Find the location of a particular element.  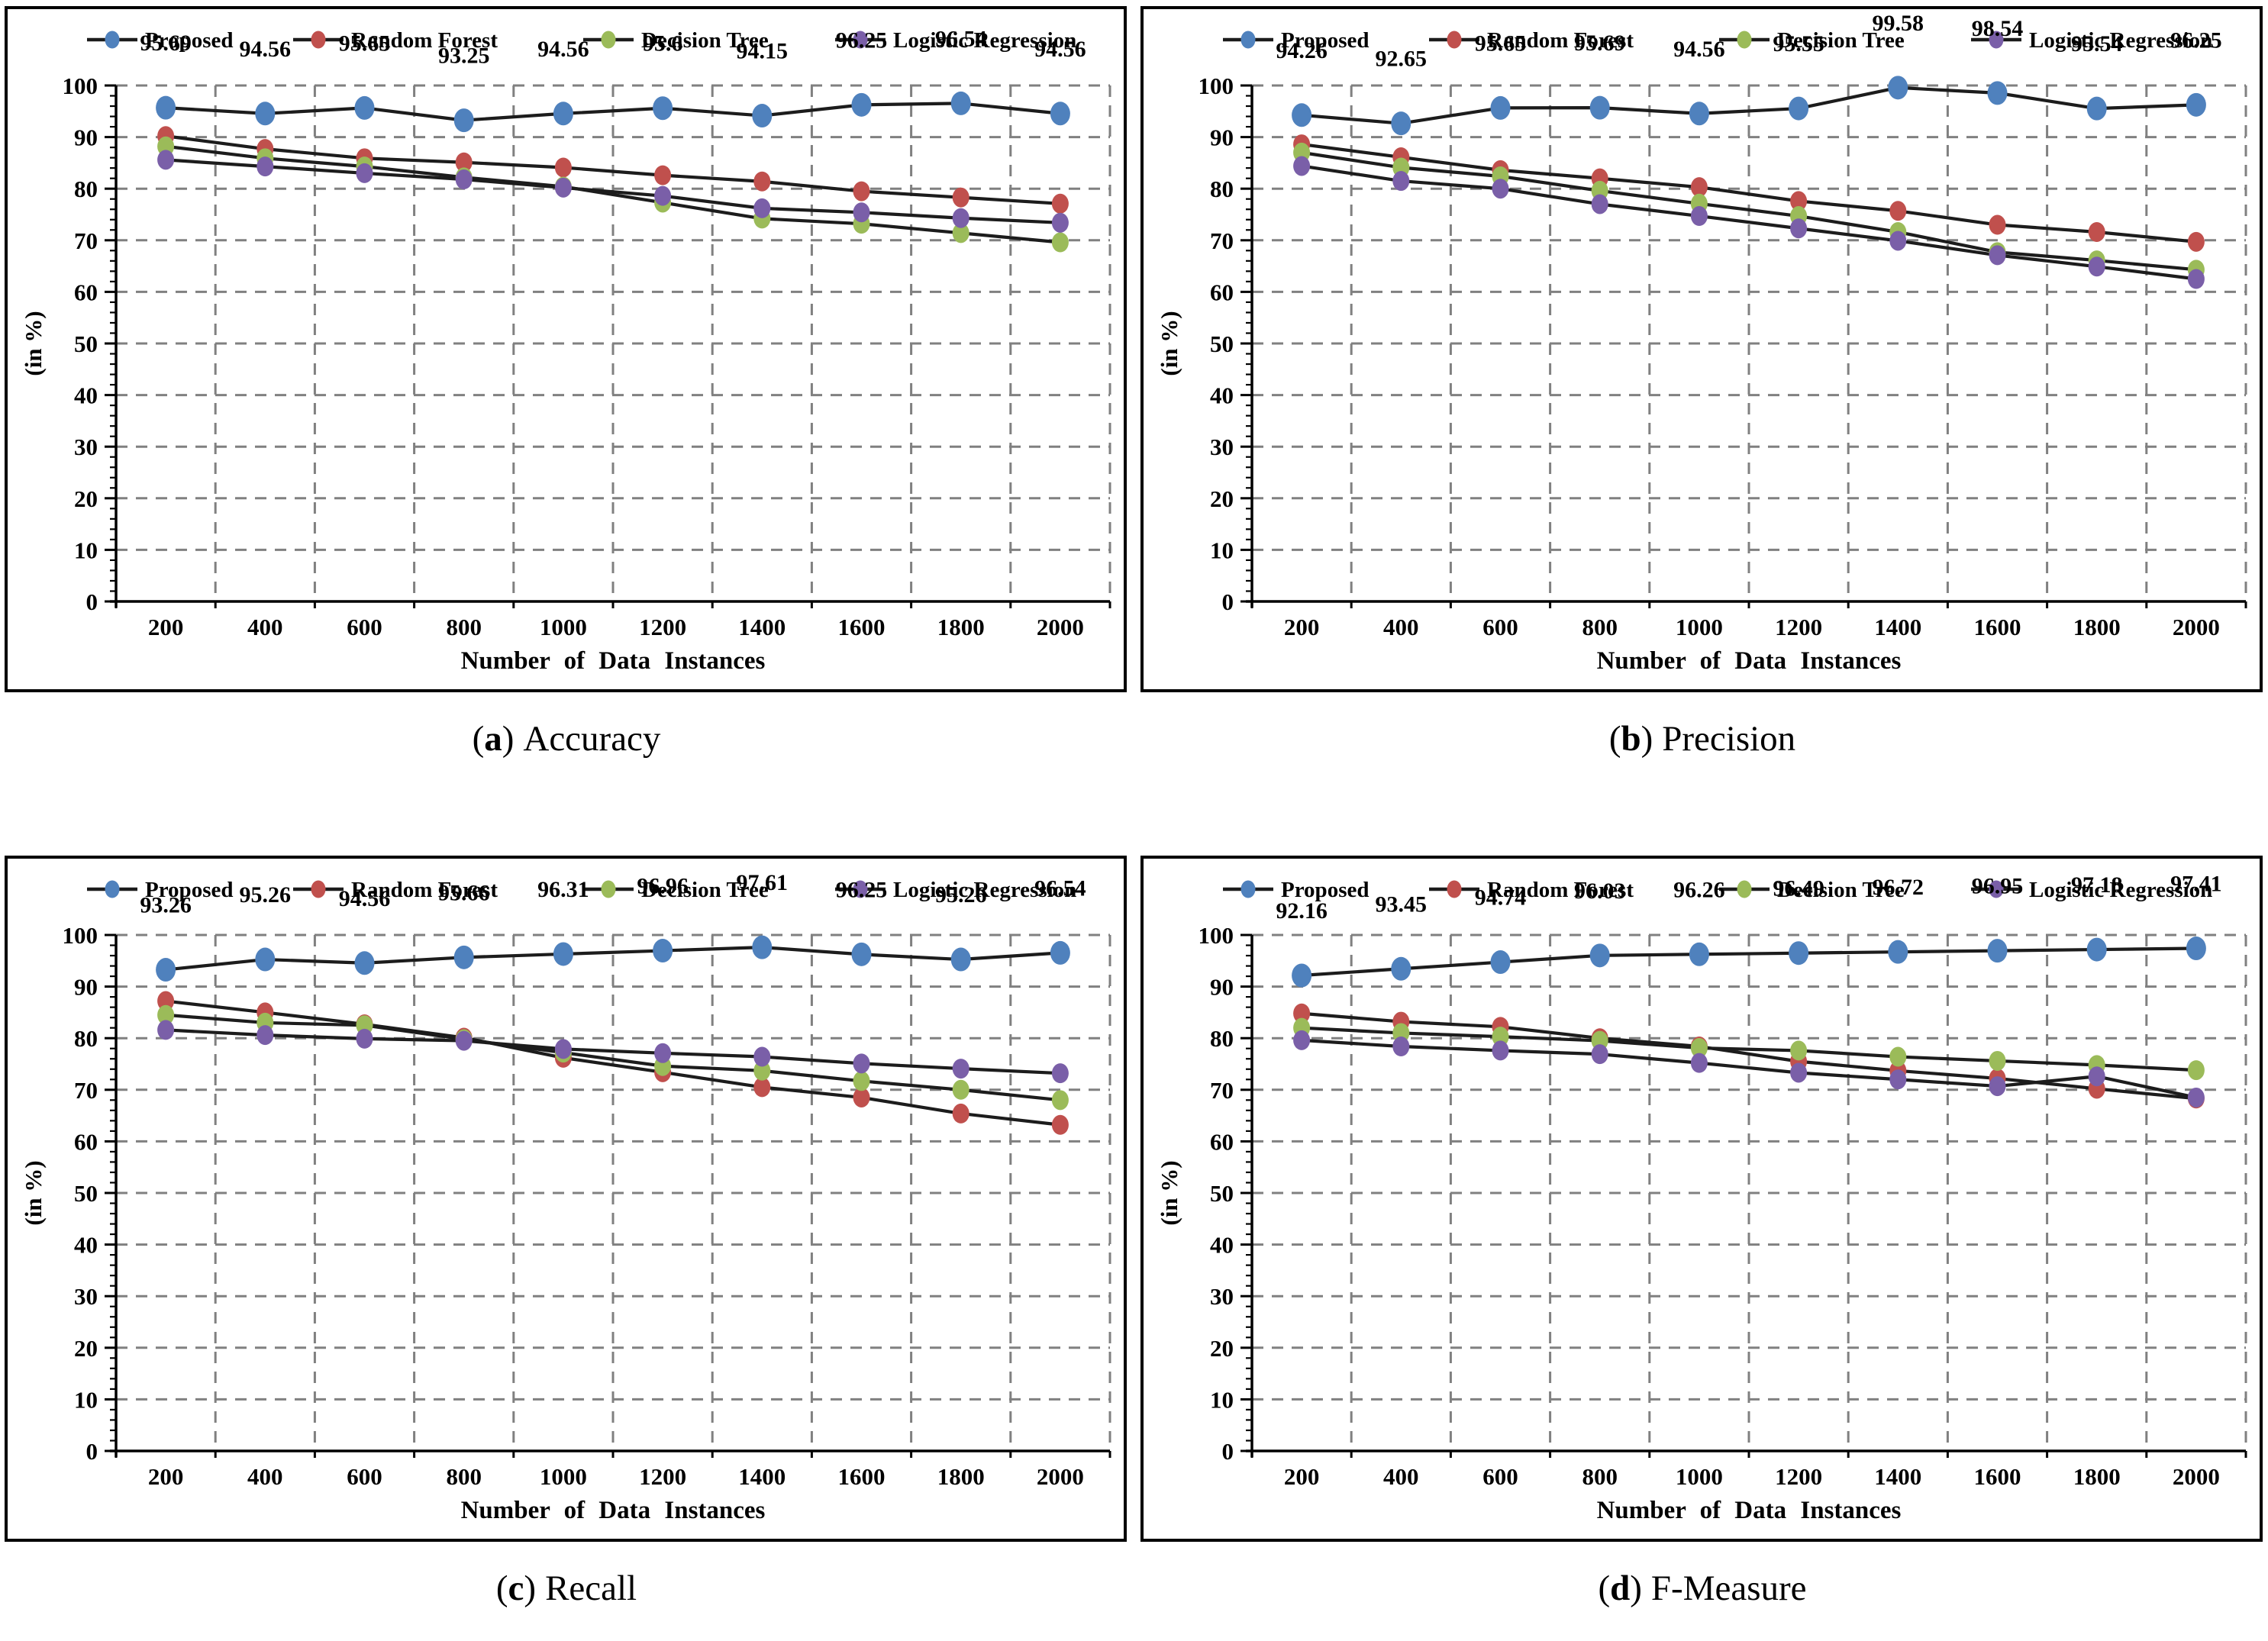

recall-caption: (c) Recall is located at coordinates (567, 1588).